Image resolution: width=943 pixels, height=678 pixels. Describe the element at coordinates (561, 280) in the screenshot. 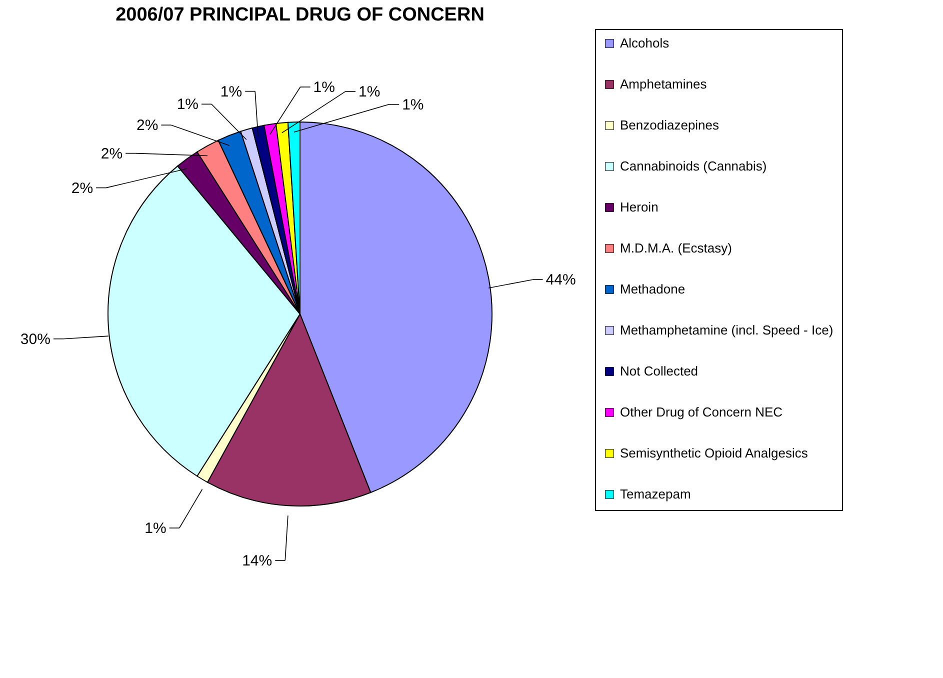

I see `data-label: 44%` at that location.